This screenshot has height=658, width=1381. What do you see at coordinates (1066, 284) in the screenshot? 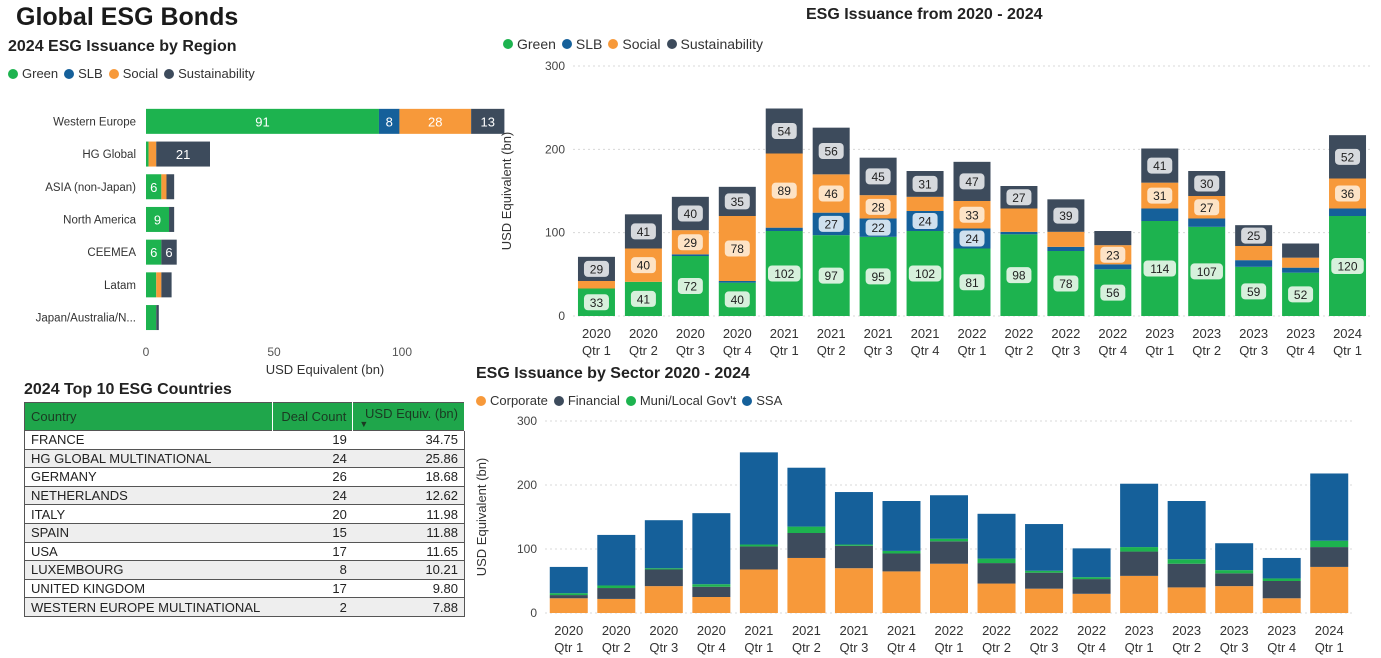
I see `data-label: 78` at bounding box center [1066, 284].